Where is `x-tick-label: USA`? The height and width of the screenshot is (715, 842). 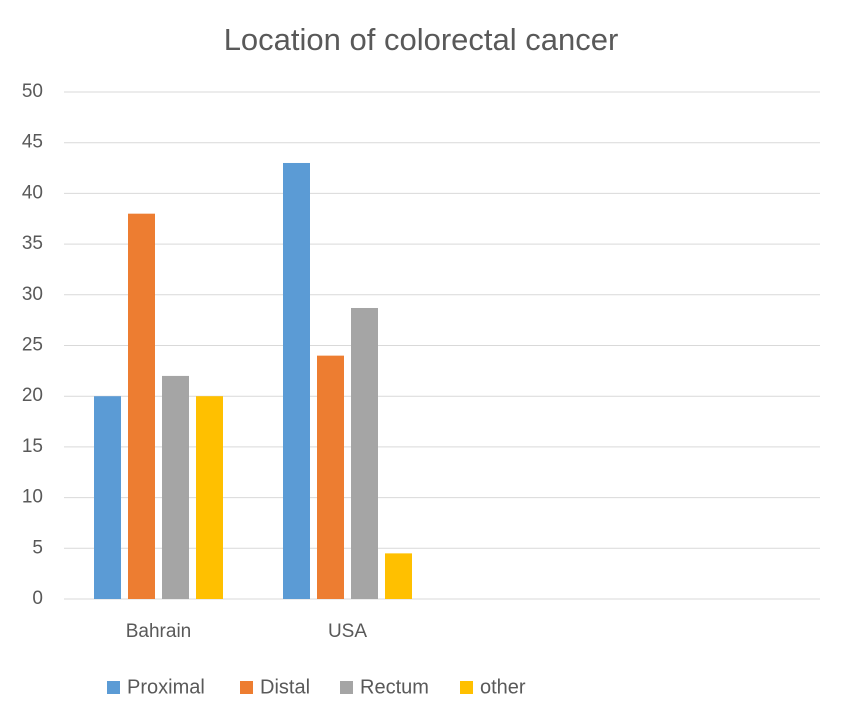 x-tick-label: USA is located at coordinates (347, 631).